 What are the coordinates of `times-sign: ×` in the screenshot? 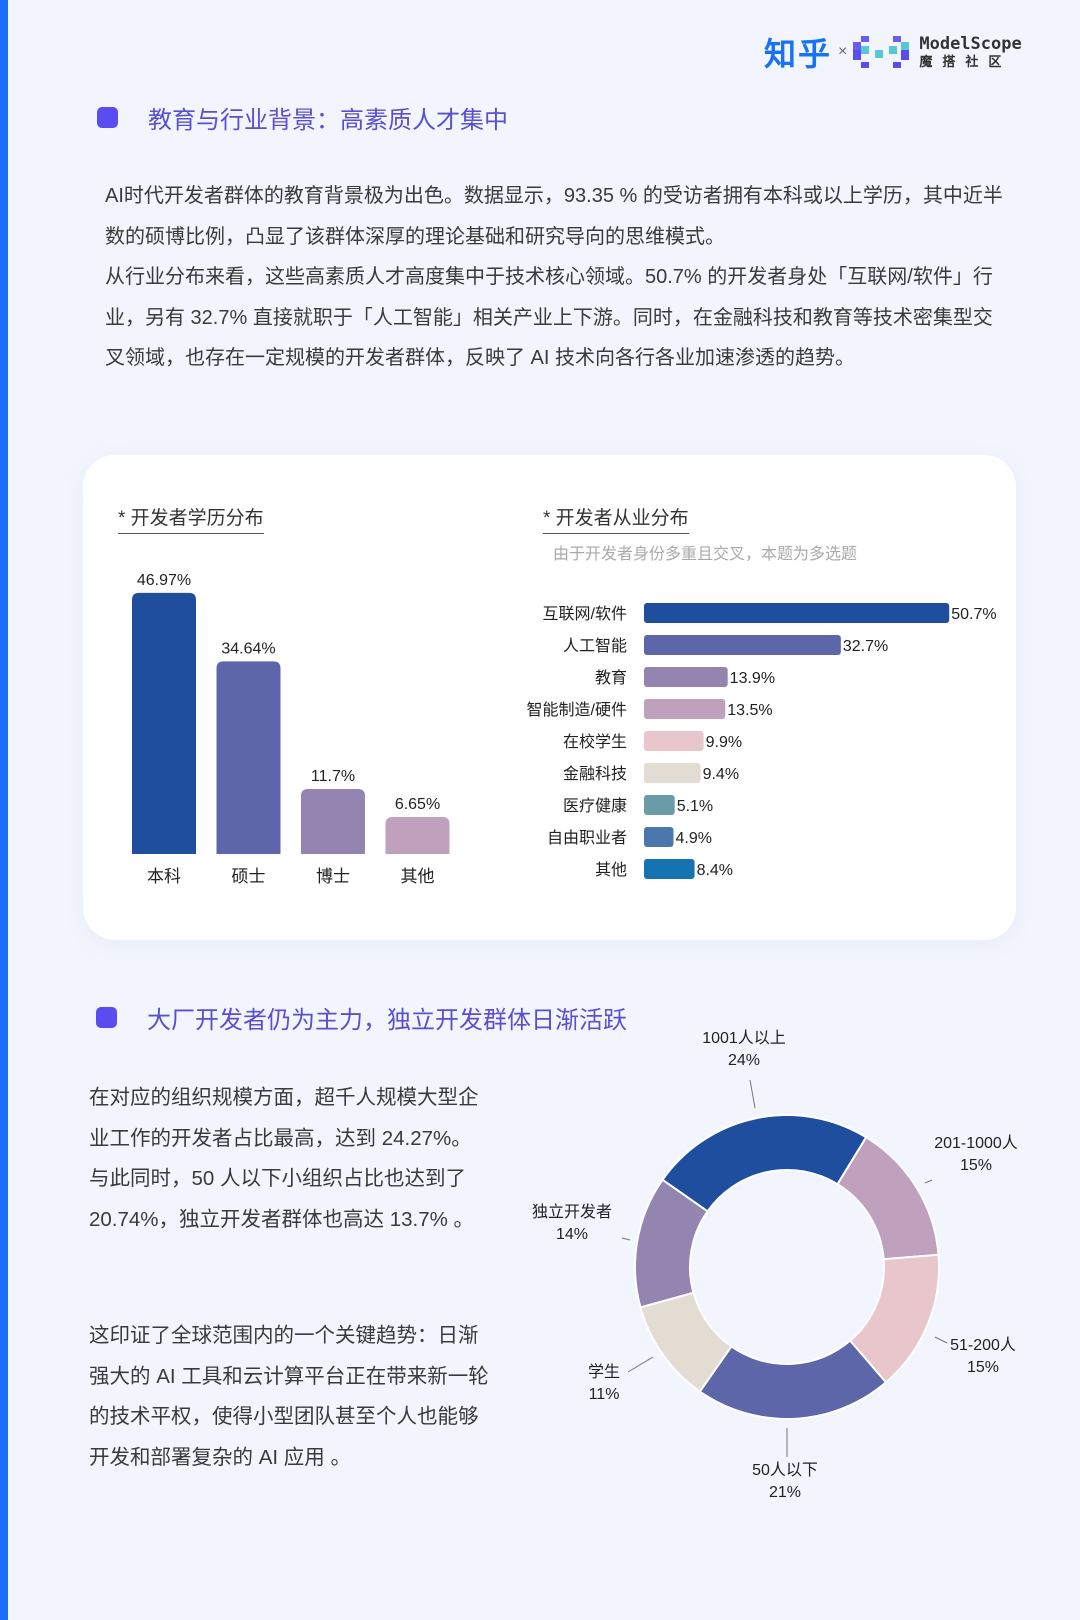 It's located at (843, 51).